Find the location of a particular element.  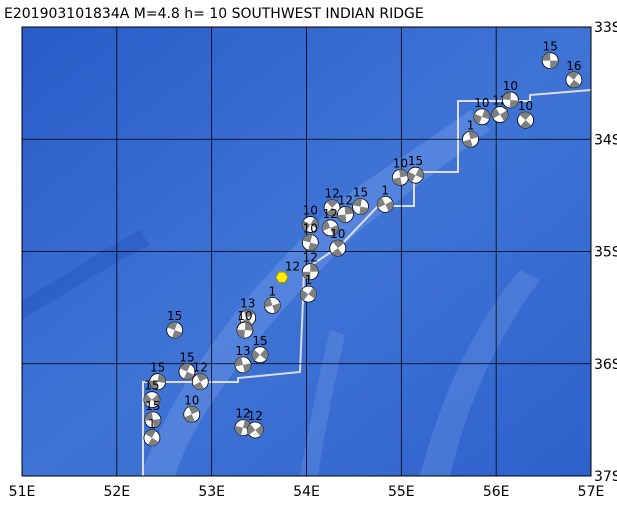

x-tick-label: 55E is located at coordinates (401, 492).